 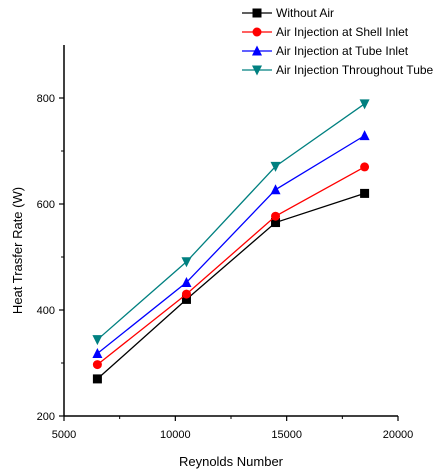 I want to click on y-tick-label: 800, so click(x=46, y=99).